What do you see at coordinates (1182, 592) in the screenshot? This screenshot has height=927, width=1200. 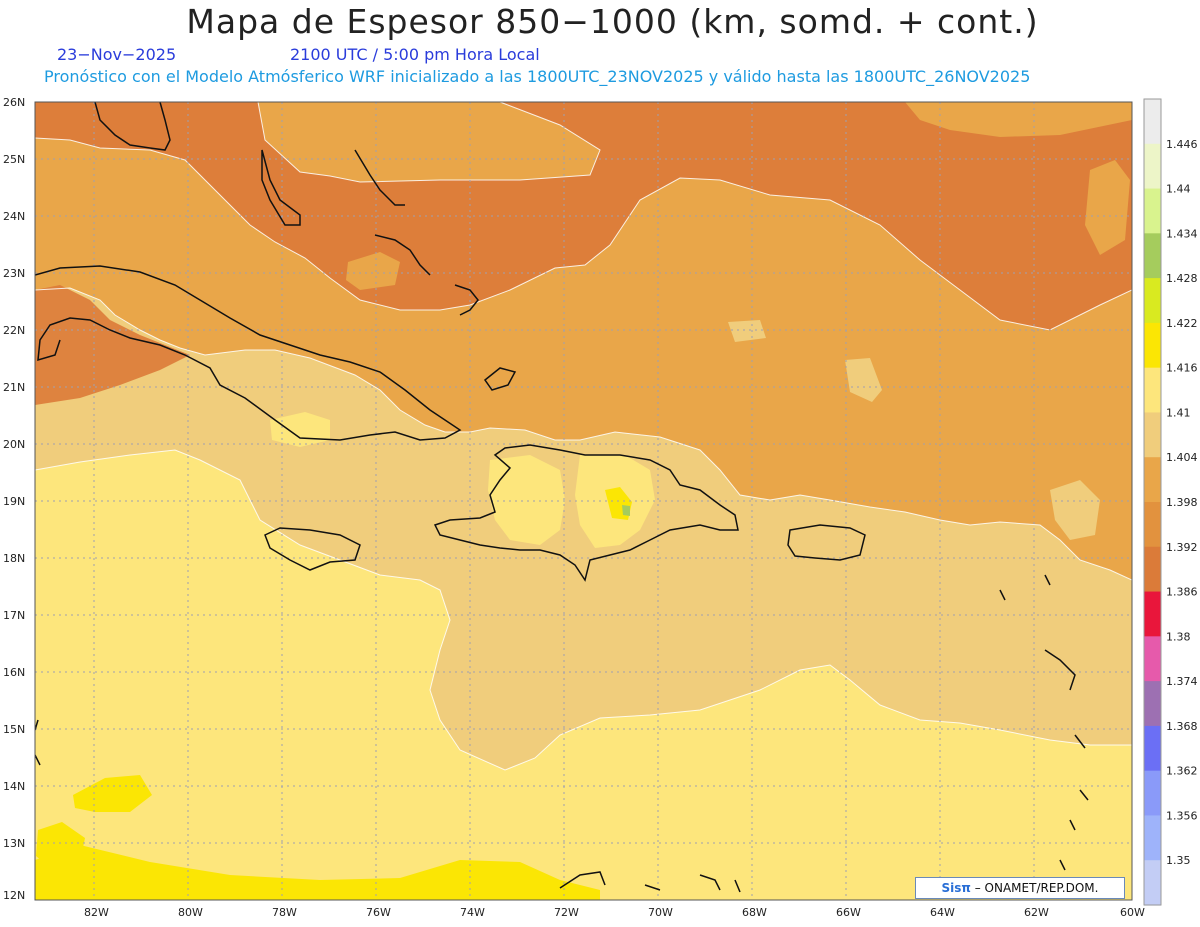 I see `colorbar-tick-label: 1.386` at bounding box center [1182, 592].